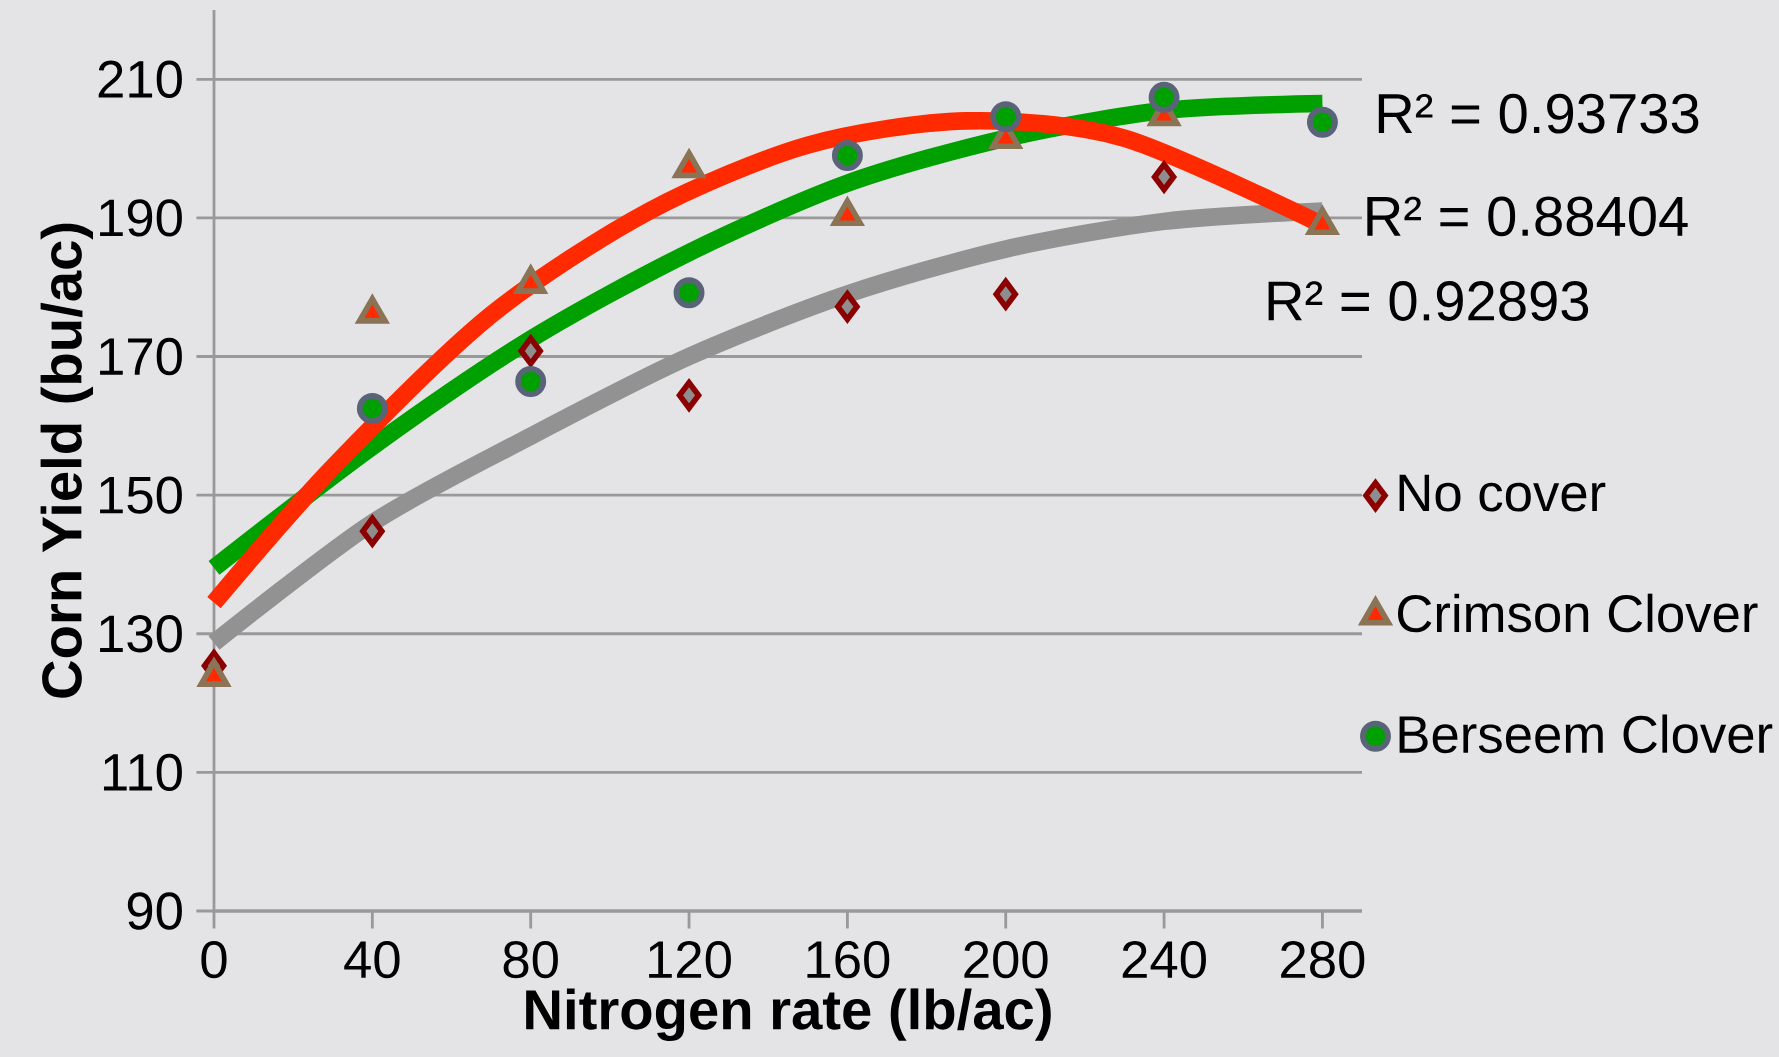  Describe the element at coordinates (141, 634) in the screenshot. I see `y-tick-label: 130` at that location.